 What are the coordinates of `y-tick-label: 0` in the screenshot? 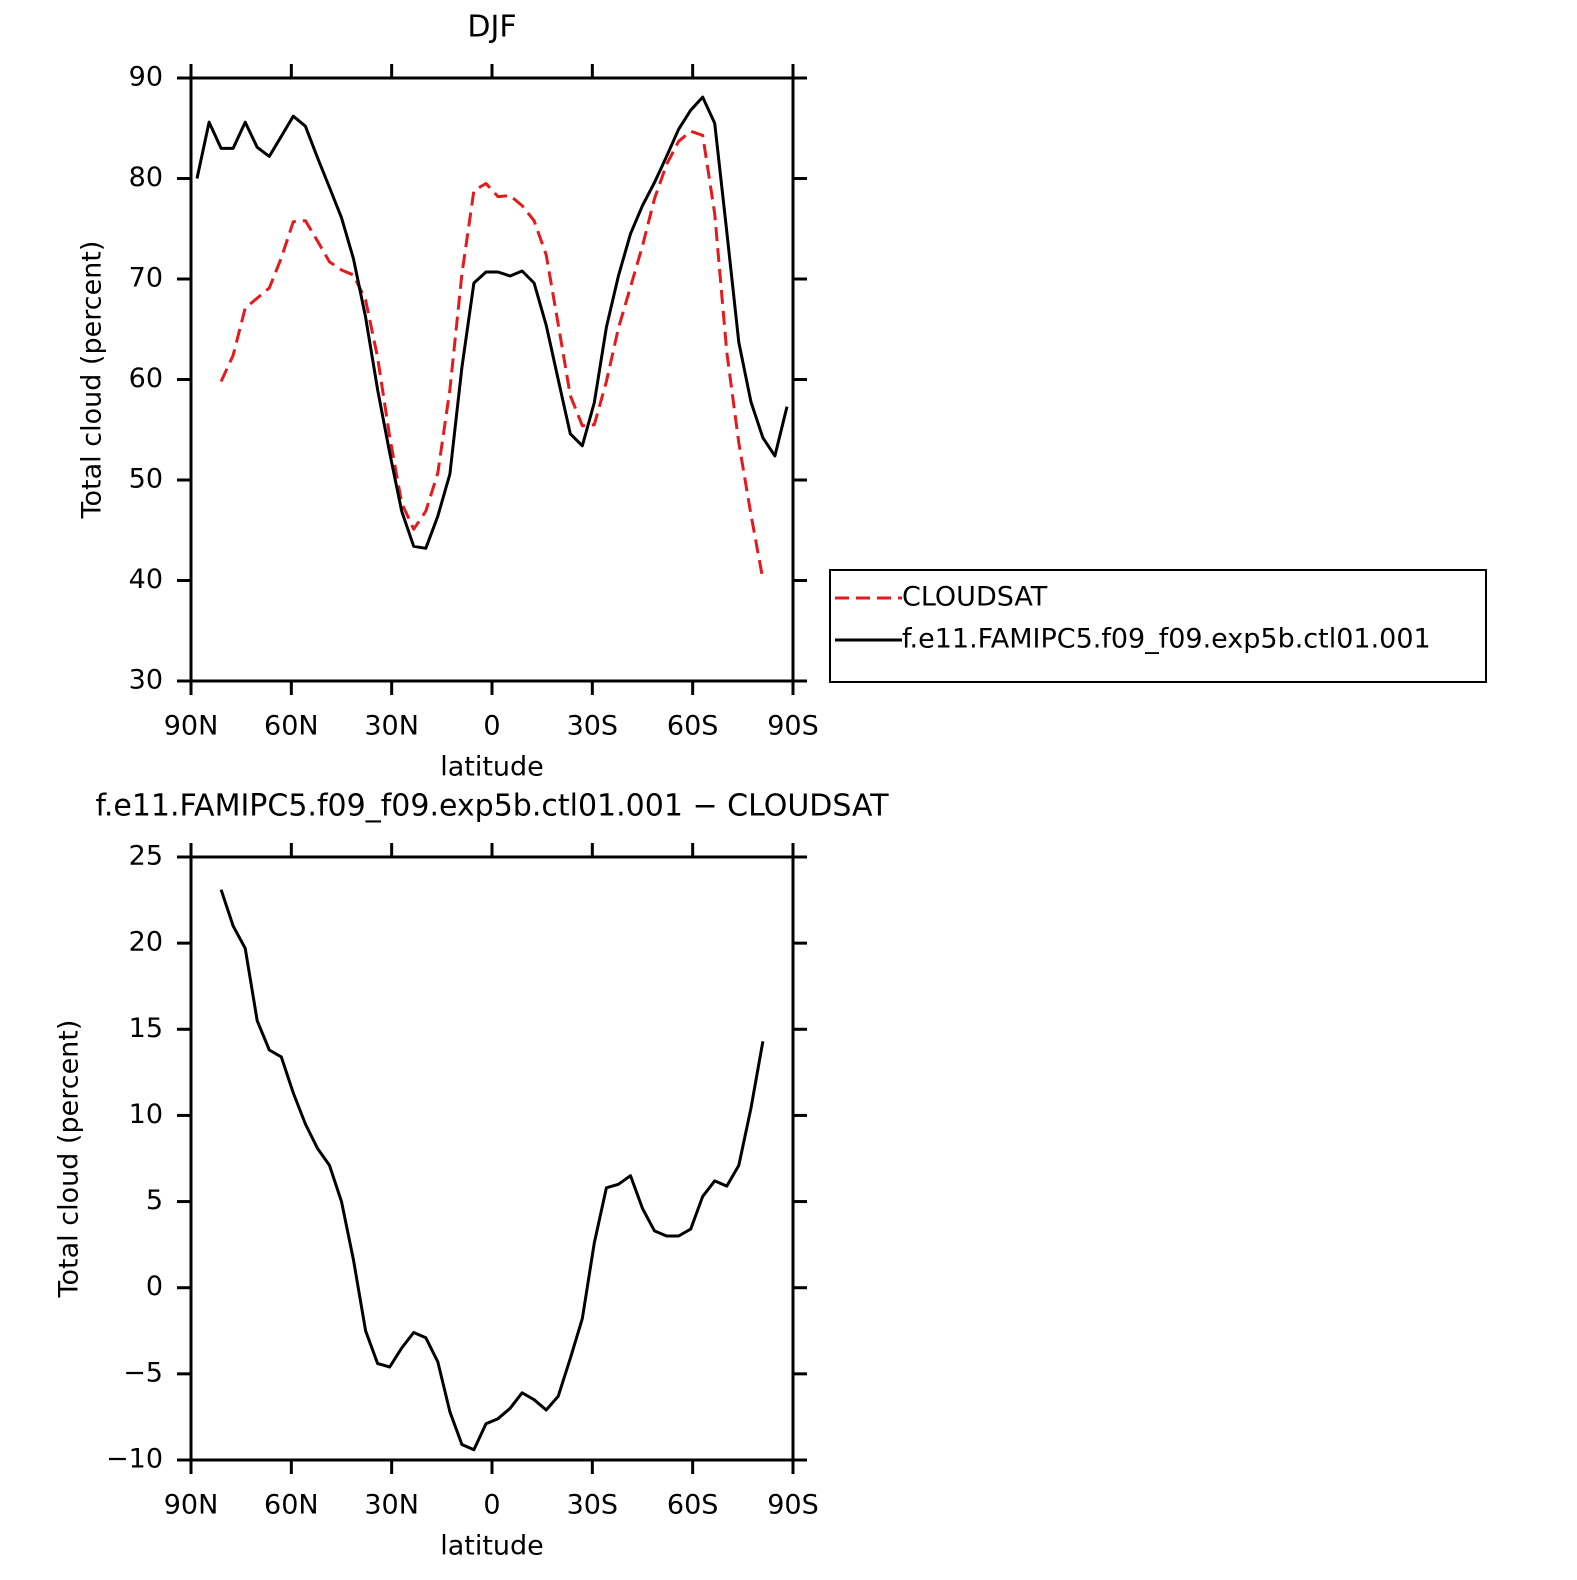 It's located at (154, 1286).